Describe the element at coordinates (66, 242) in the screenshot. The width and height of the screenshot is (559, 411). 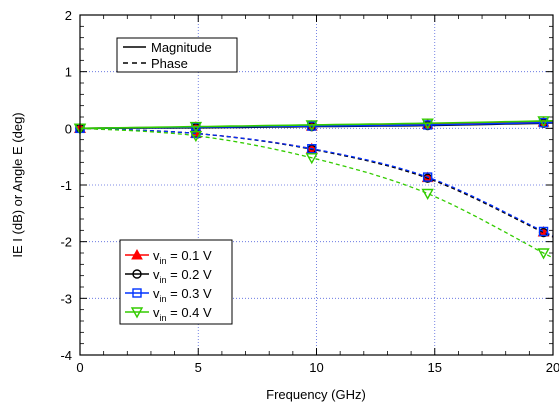
I see `y-tick-label: -2` at that location.